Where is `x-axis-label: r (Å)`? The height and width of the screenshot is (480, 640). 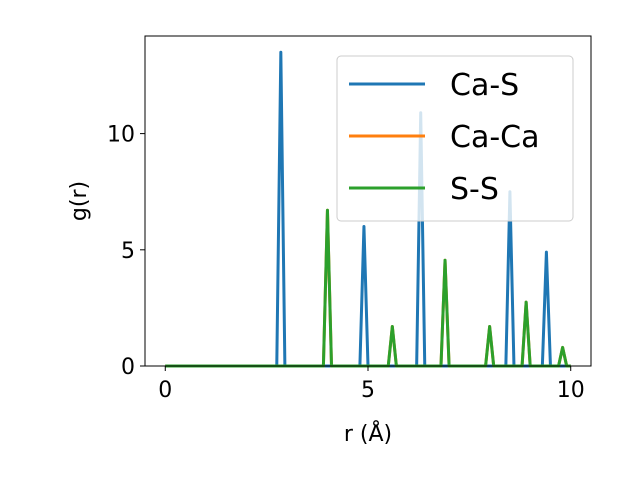
x-axis-label: r (Å) is located at coordinates (368, 433).